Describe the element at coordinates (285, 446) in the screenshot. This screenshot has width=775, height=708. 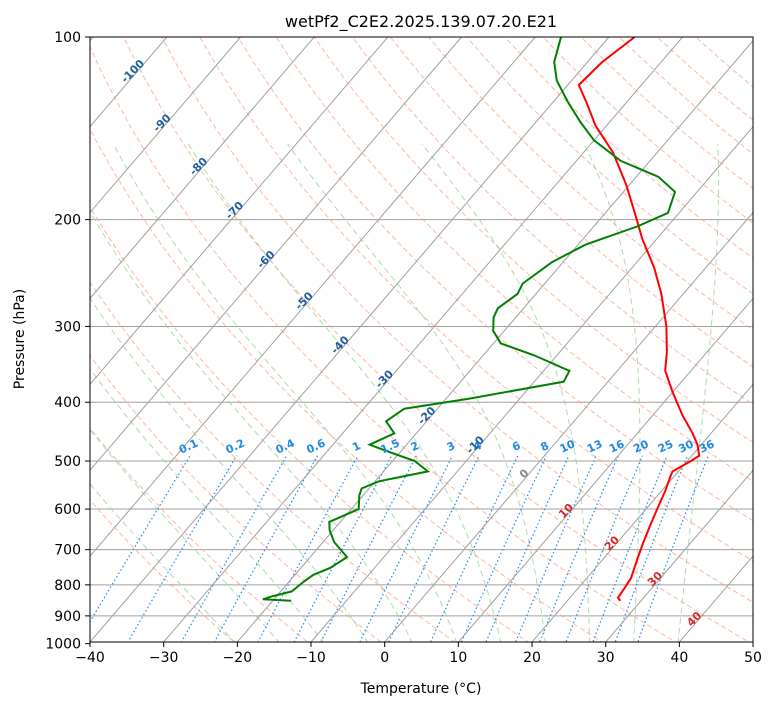
I see `mixing-ratio-label: 0.4` at that location.